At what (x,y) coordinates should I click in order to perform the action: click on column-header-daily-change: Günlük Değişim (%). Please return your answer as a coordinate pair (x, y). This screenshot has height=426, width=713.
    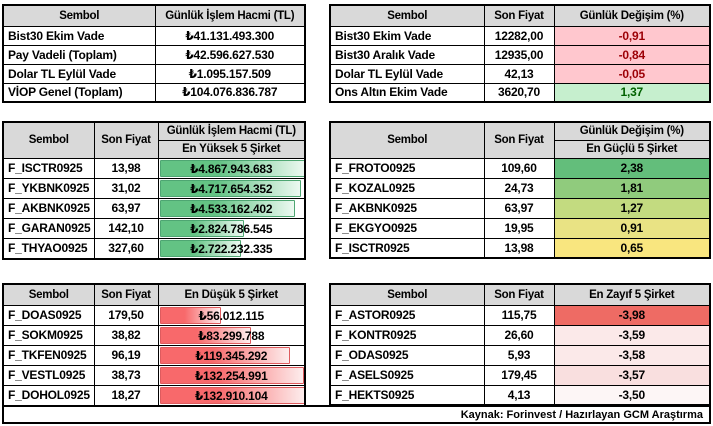
    Looking at the image, I should click on (632, 15).